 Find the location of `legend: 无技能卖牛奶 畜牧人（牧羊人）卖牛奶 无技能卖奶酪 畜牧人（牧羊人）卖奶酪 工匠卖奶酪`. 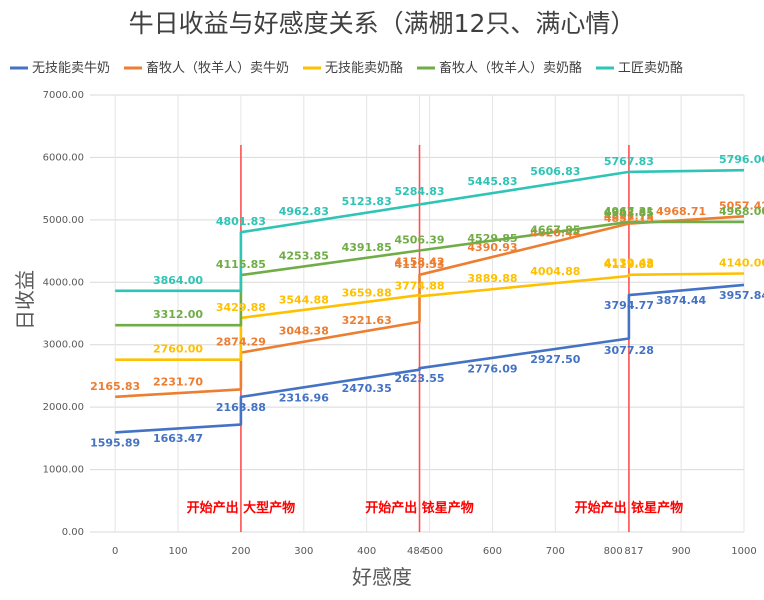

legend: 无技能卖牛奶 畜牧人（牧羊人）卖牛奶 无技能卖奶酪 畜牧人（牧羊人）卖奶酪 工匠卖奶酪 is located at coordinates (346, 68).